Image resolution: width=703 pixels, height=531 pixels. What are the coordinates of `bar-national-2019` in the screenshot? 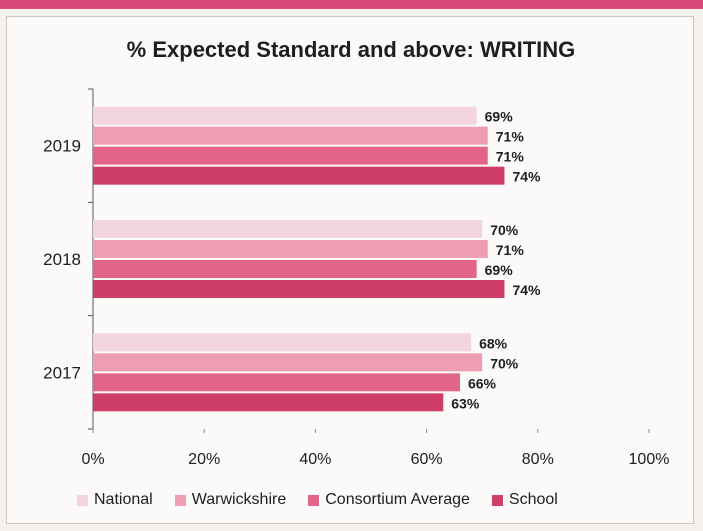 It's located at (285, 115).